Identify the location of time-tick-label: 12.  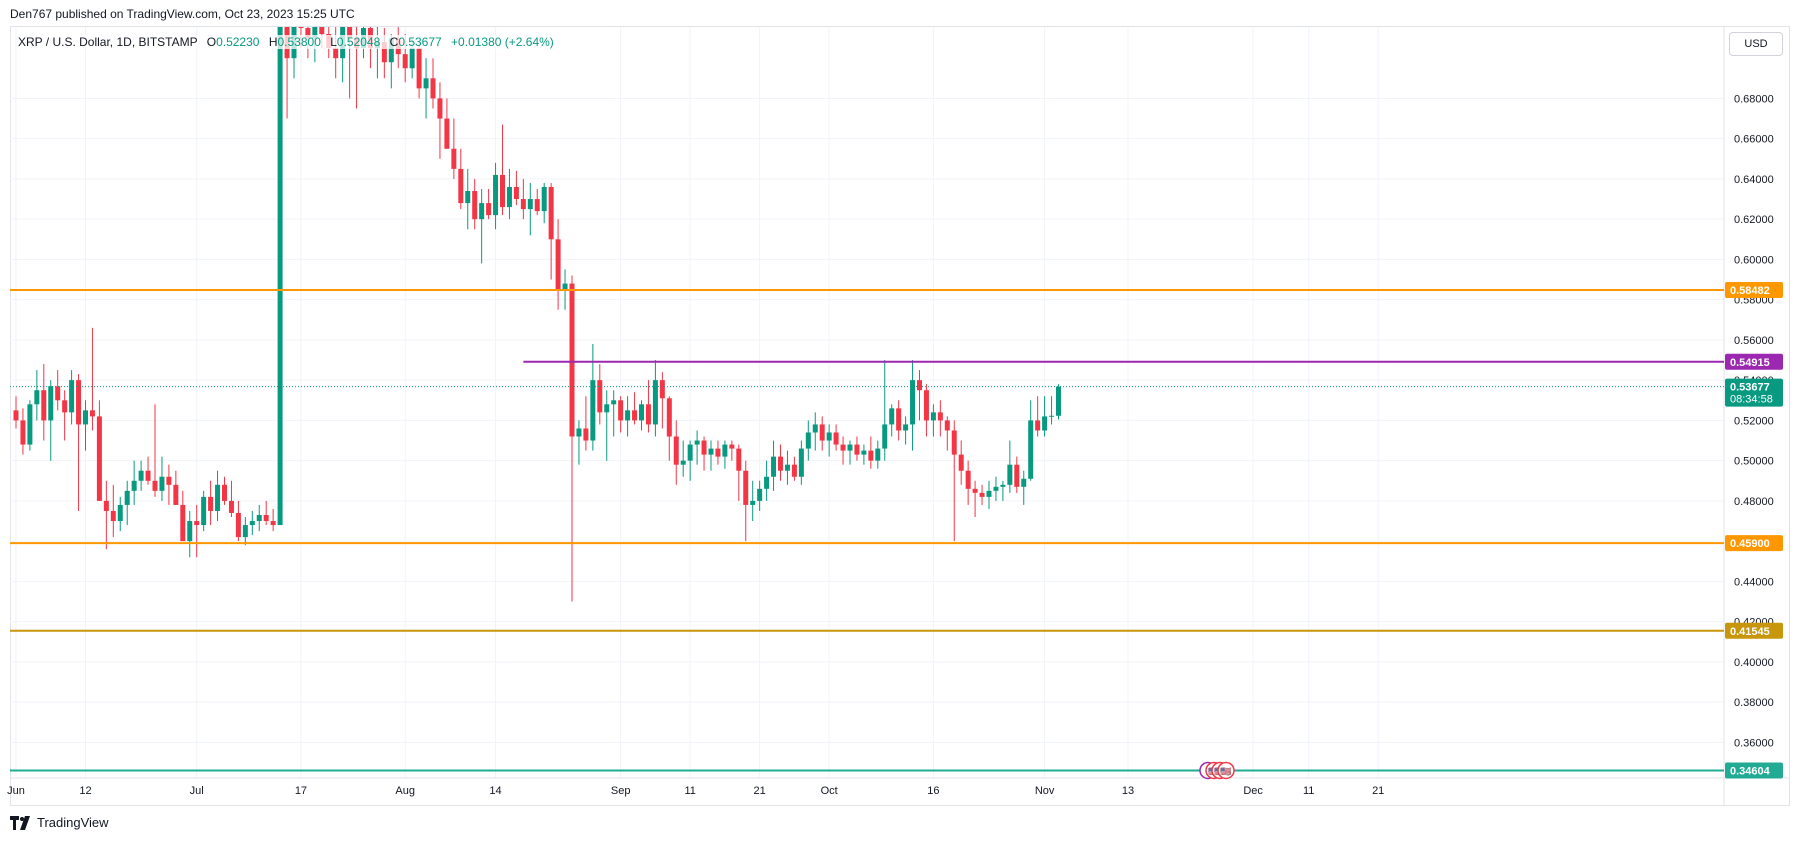
(85, 791).